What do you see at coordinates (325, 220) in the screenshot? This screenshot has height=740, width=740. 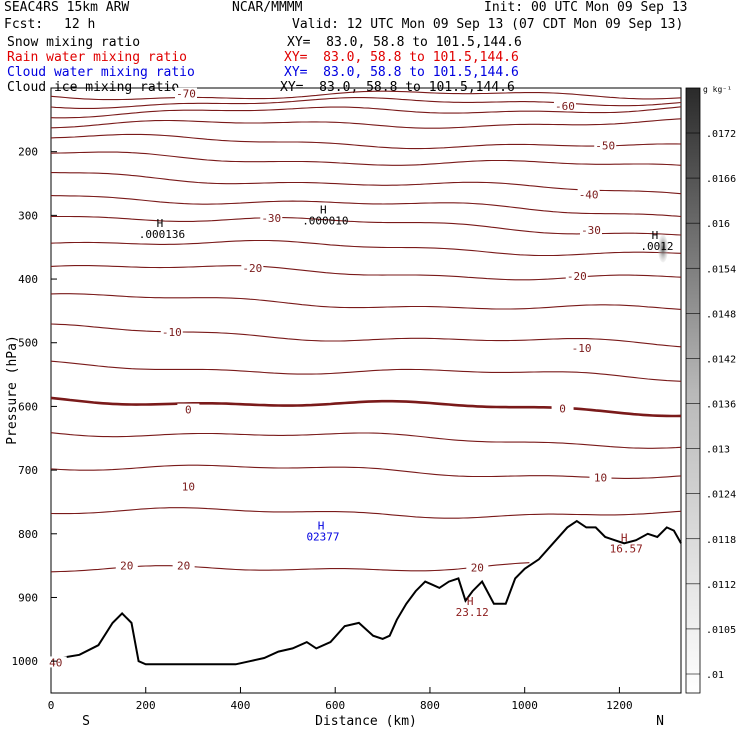 I see `extremum-value: .000010` at bounding box center [325, 220].